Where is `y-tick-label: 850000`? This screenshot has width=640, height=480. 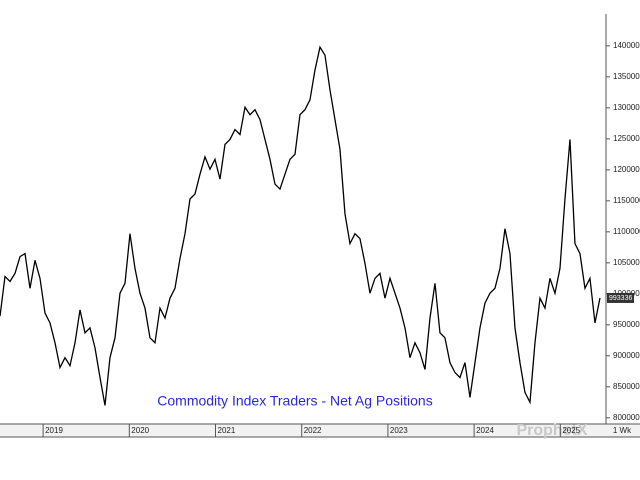 y-tick-label: 850000 is located at coordinates (626, 386).